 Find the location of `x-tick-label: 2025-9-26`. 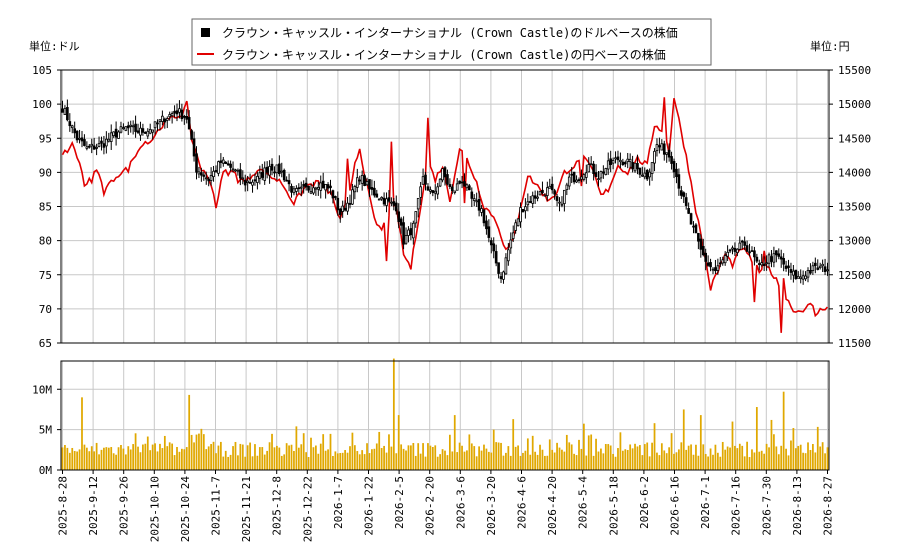

x-tick-label: 2025-9-26 is located at coordinates (124, 506).